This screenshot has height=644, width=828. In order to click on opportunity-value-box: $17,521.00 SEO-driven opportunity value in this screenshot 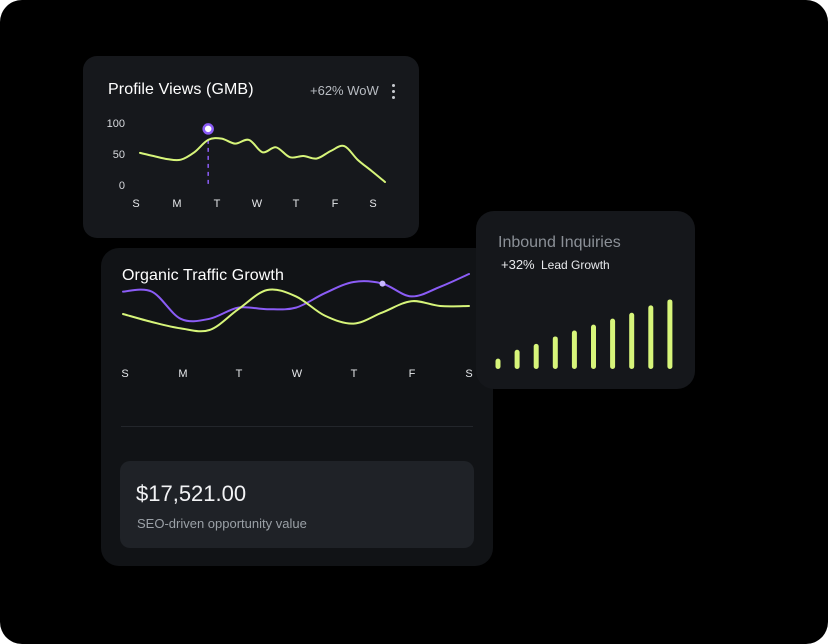, I will do `click(297, 504)`.